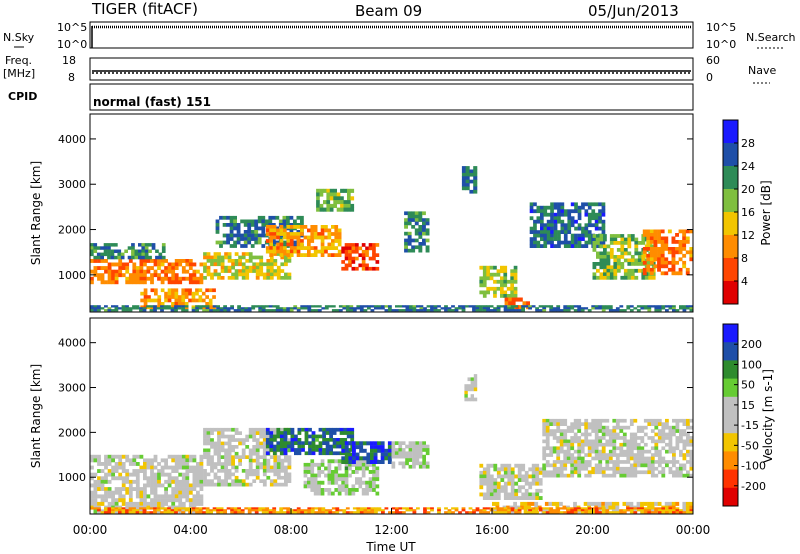  What do you see at coordinates (18, 60) in the screenshot?
I see `freq-label: Freq.` at bounding box center [18, 60].